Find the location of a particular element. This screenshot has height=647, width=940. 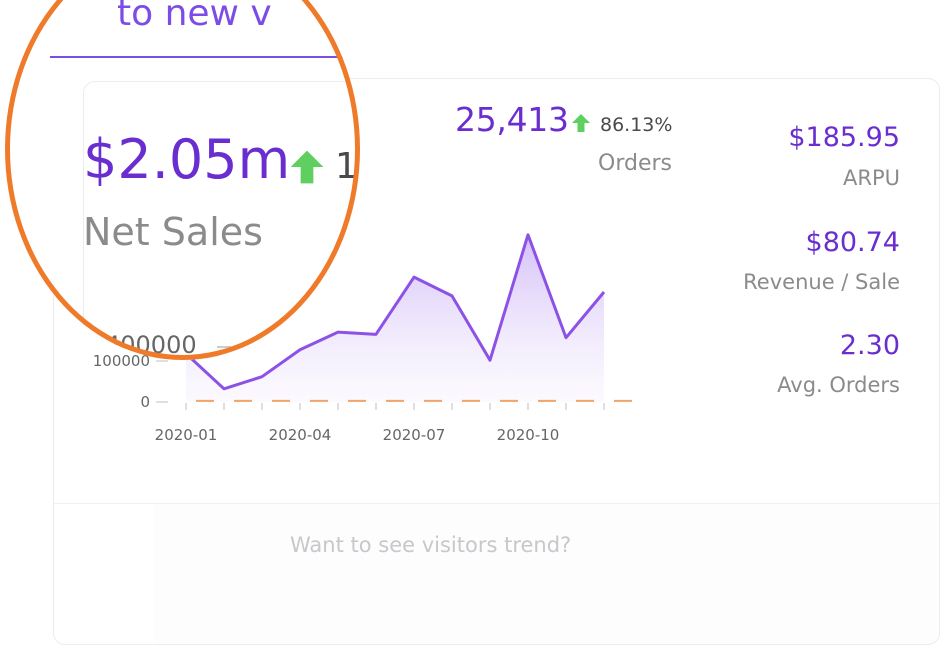

x-tick-label: 2020-01 is located at coordinates (186, 435).